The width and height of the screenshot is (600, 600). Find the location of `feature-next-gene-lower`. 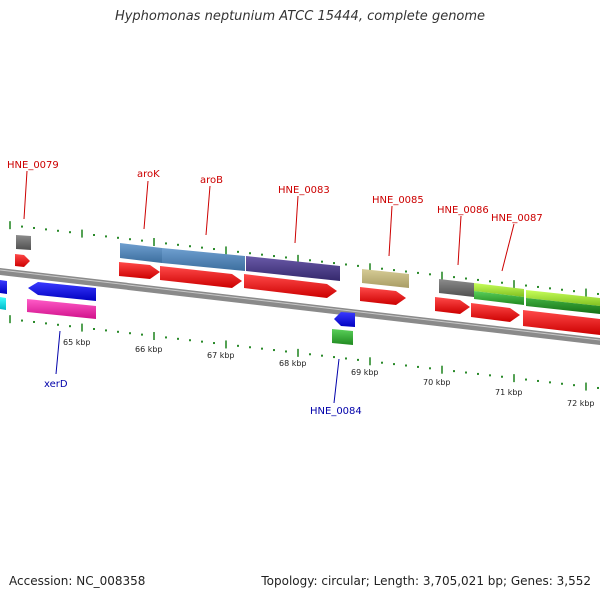

feature-next-gene-lower is located at coordinates (563, 306).